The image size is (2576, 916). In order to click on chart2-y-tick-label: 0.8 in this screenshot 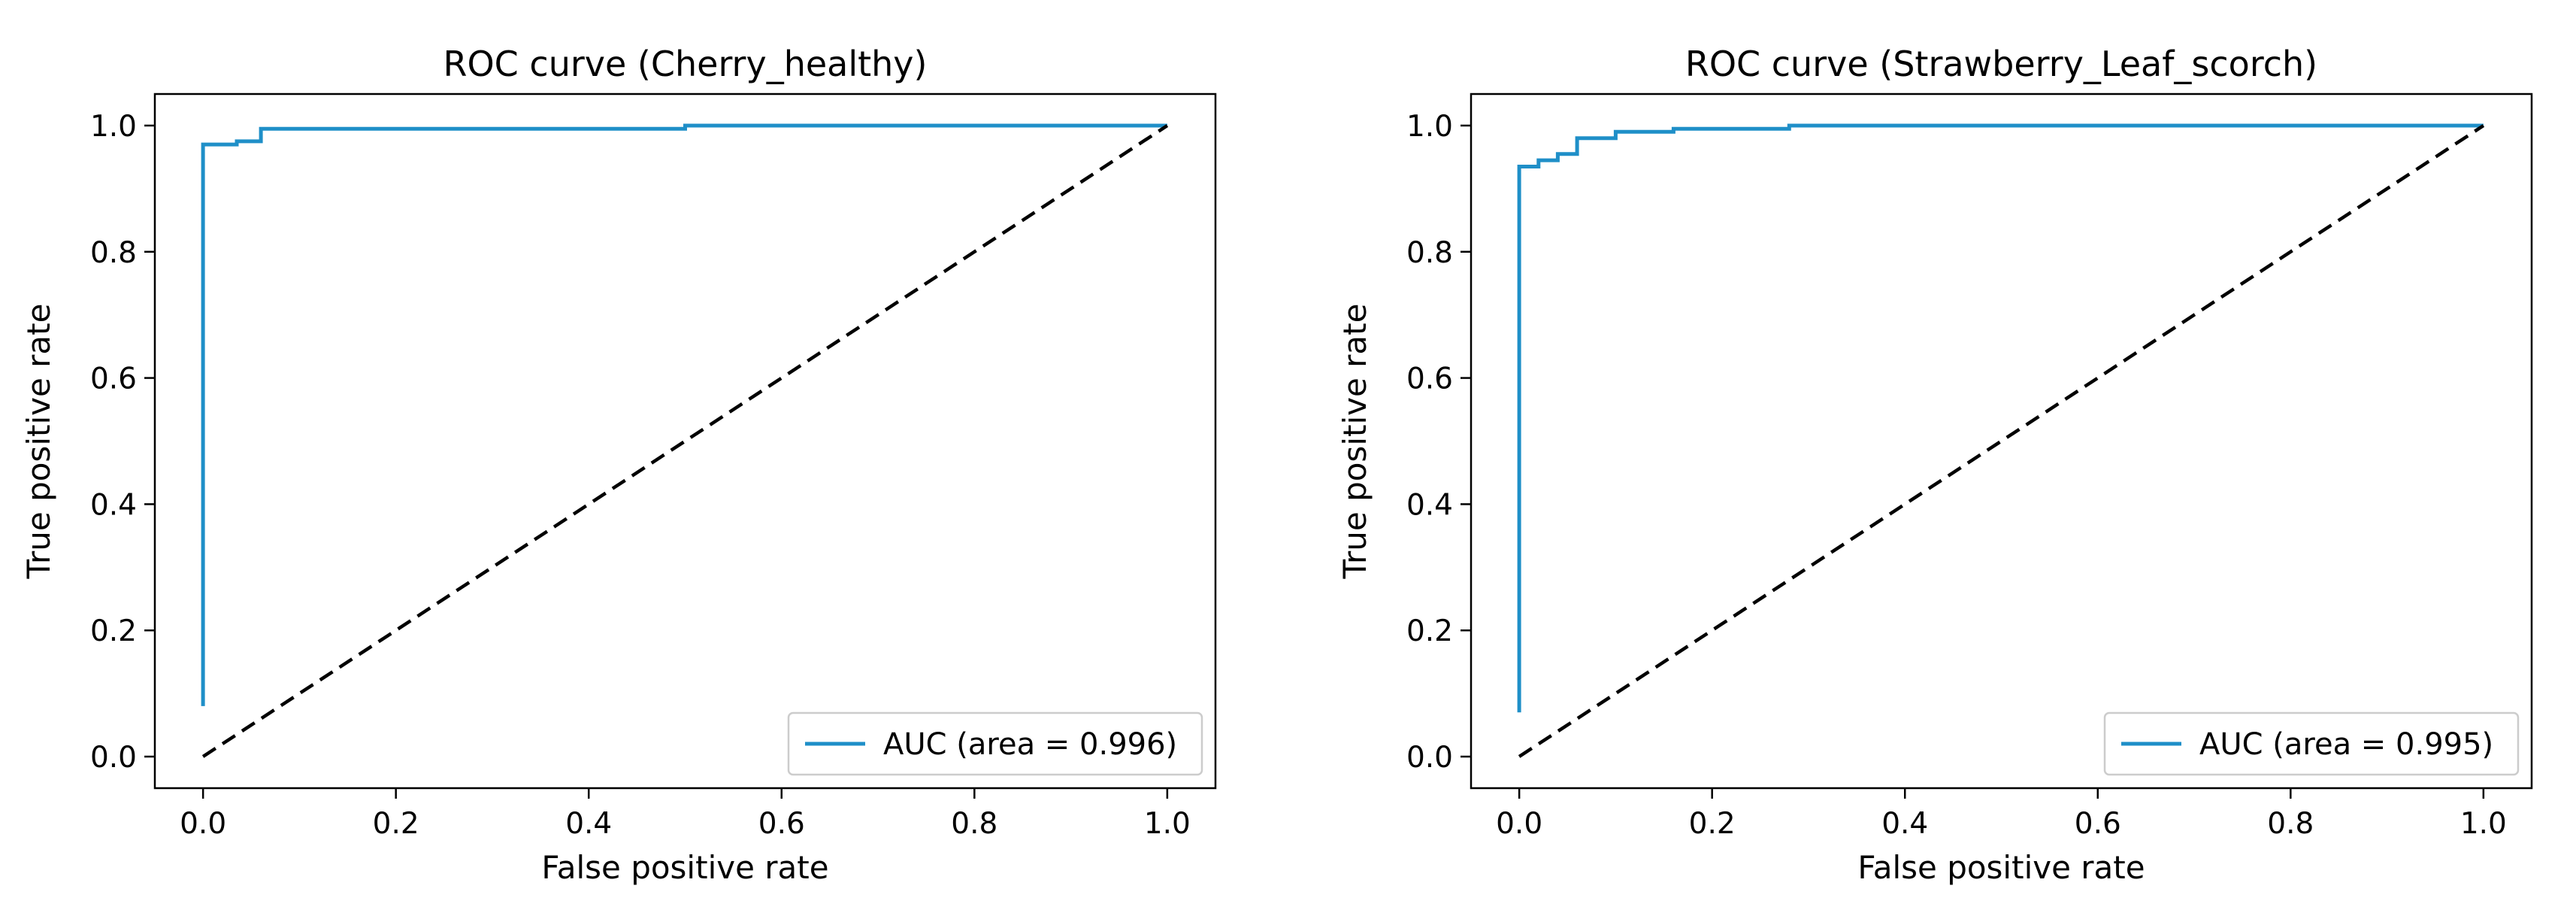, I will do `click(1429, 253)`.